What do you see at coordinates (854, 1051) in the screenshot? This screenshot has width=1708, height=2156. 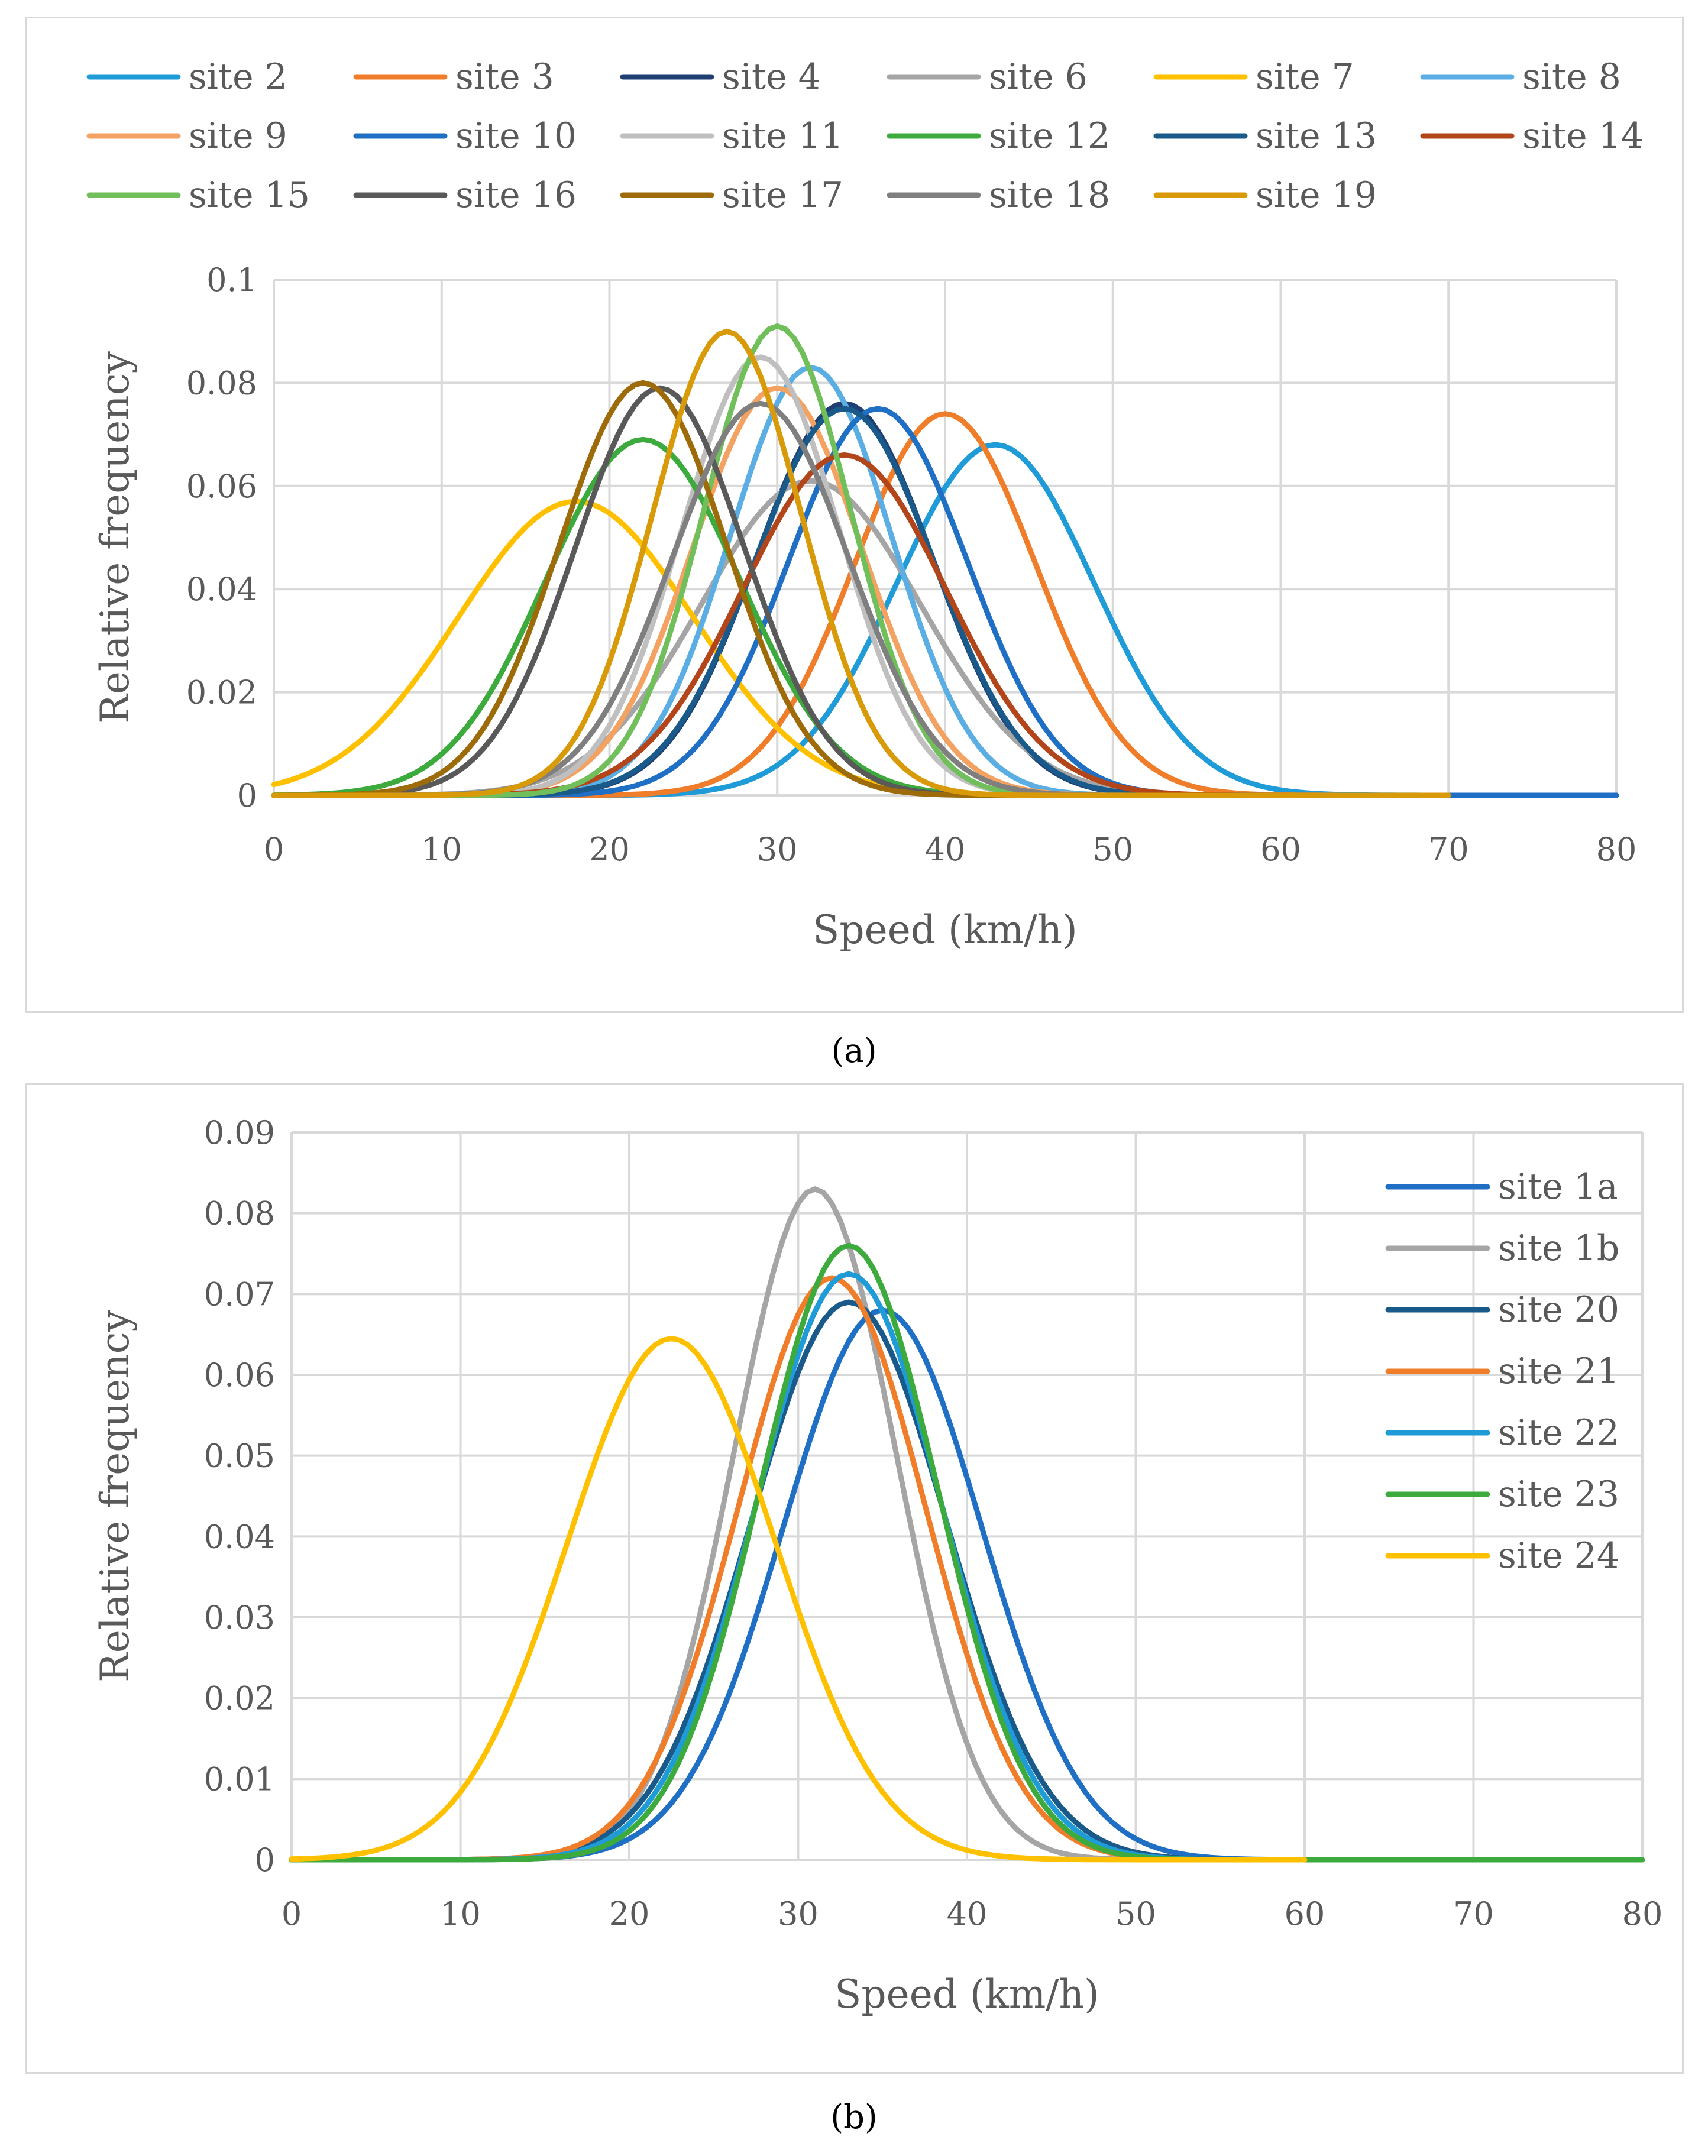 I see `caption-a: (a)` at bounding box center [854, 1051].